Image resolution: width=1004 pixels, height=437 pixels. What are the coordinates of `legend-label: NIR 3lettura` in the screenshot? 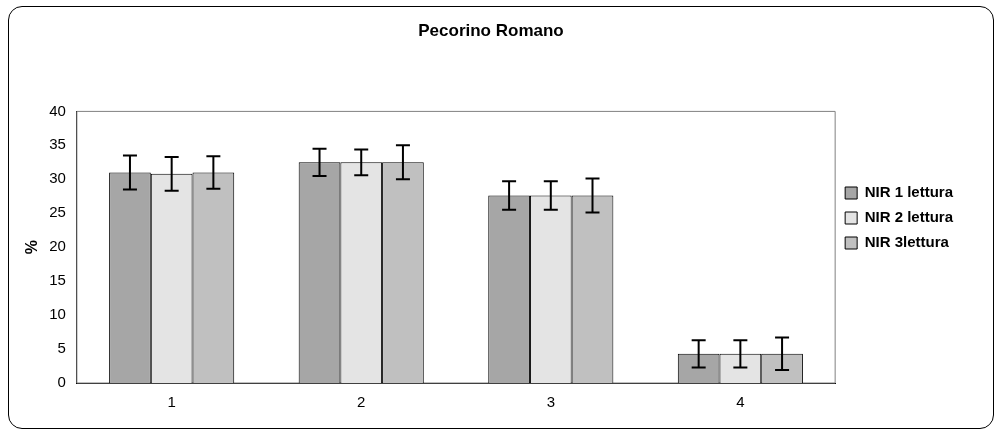 It's located at (907, 242).